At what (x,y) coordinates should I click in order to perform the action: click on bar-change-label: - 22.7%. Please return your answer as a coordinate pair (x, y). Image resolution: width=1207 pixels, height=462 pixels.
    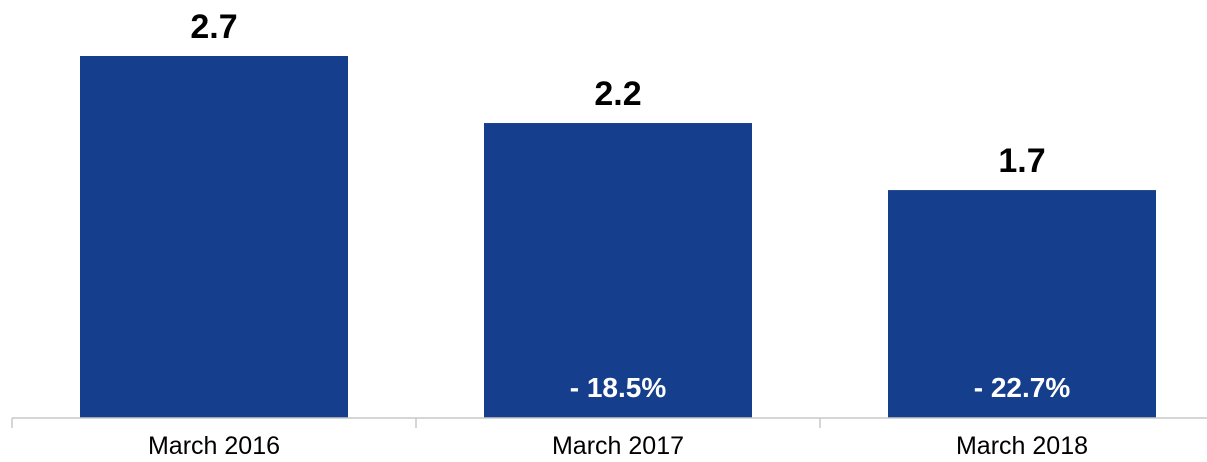
    Looking at the image, I should click on (1022, 387).